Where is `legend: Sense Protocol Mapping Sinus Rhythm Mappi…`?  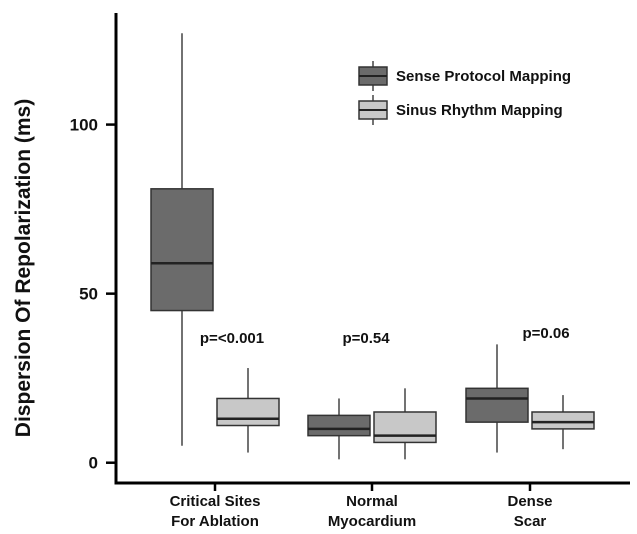
legend: Sense Protocol Mapping Sinus Rhythm Mappi… is located at coordinates (464, 93).